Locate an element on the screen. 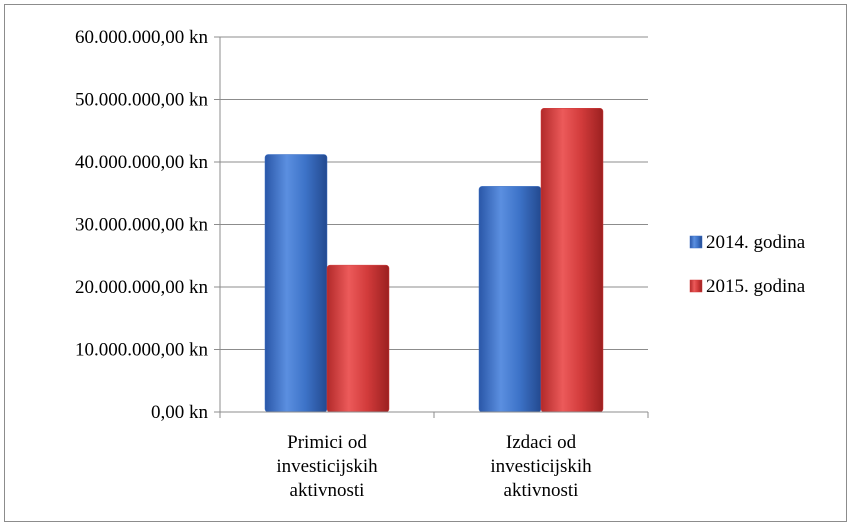  legend-label: 2015. godina is located at coordinates (756, 286).